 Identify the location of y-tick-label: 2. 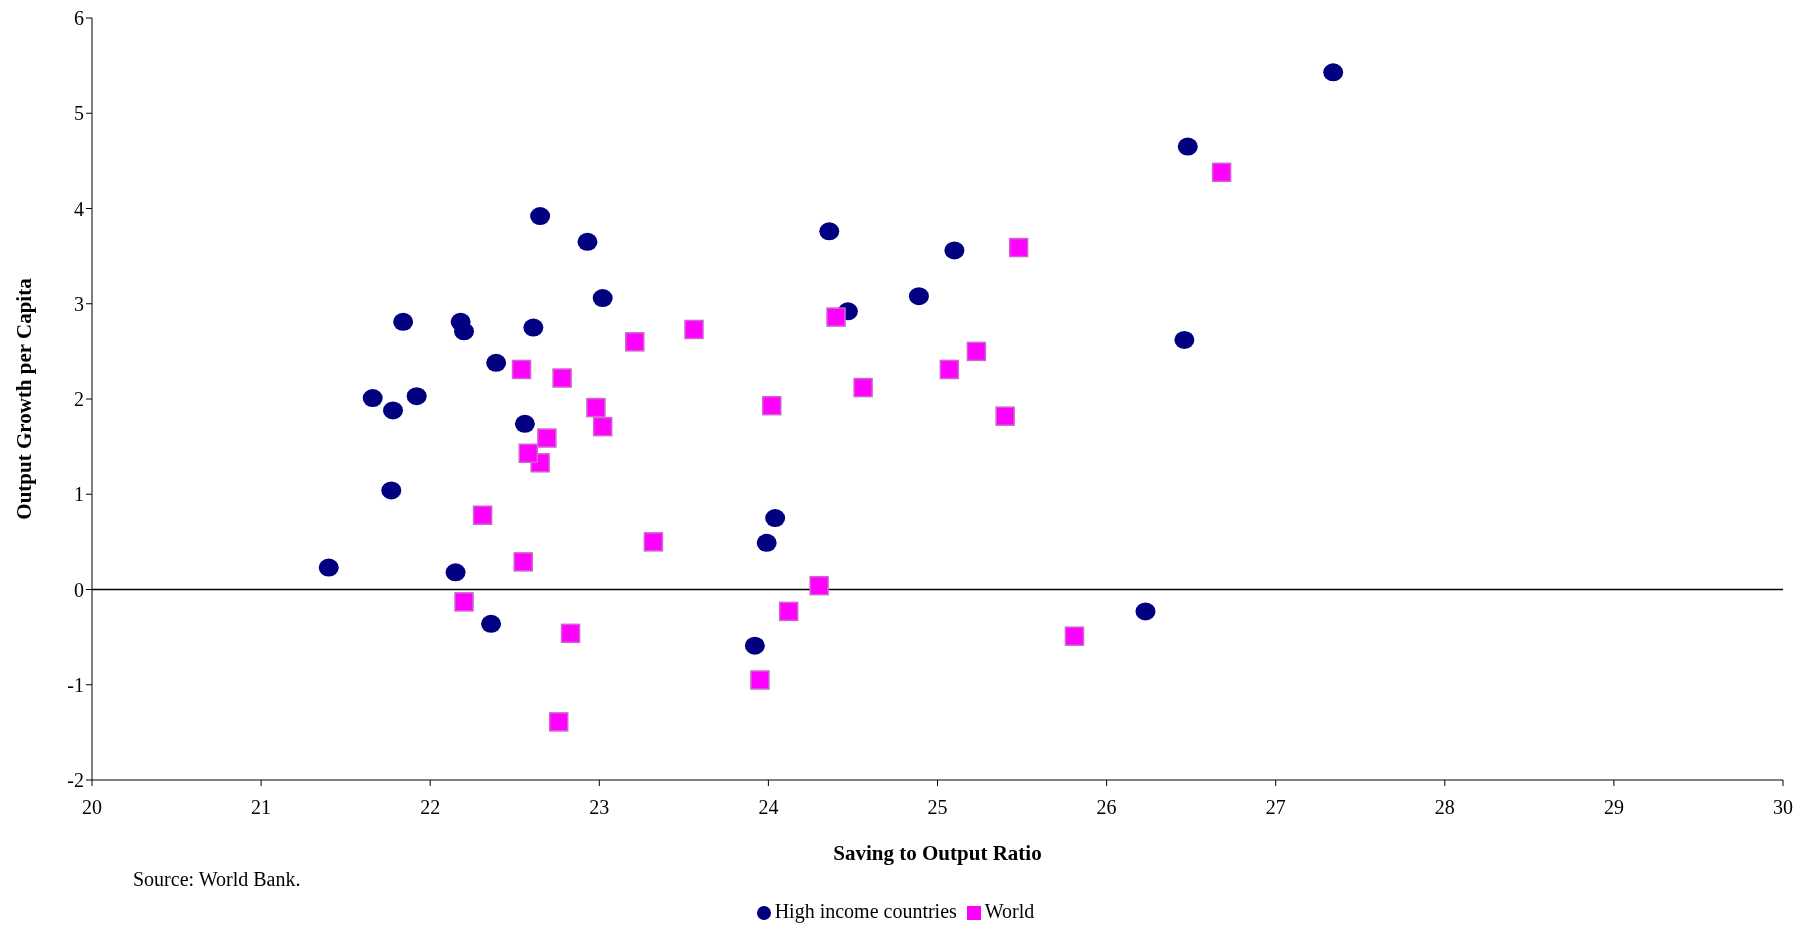
(79, 399).